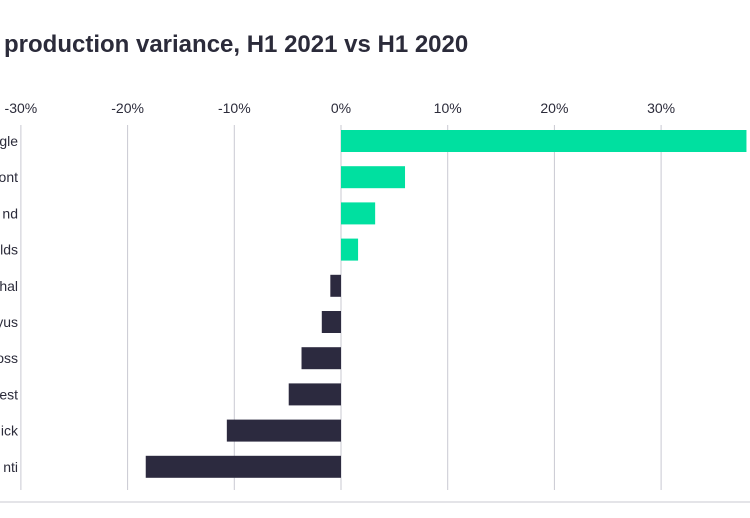 The height and width of the screenshot is (518, 750). What do you see at coordinates (9, 177) in the screenshot?
I see `category-label: ont` at bounding box center [9, 177].